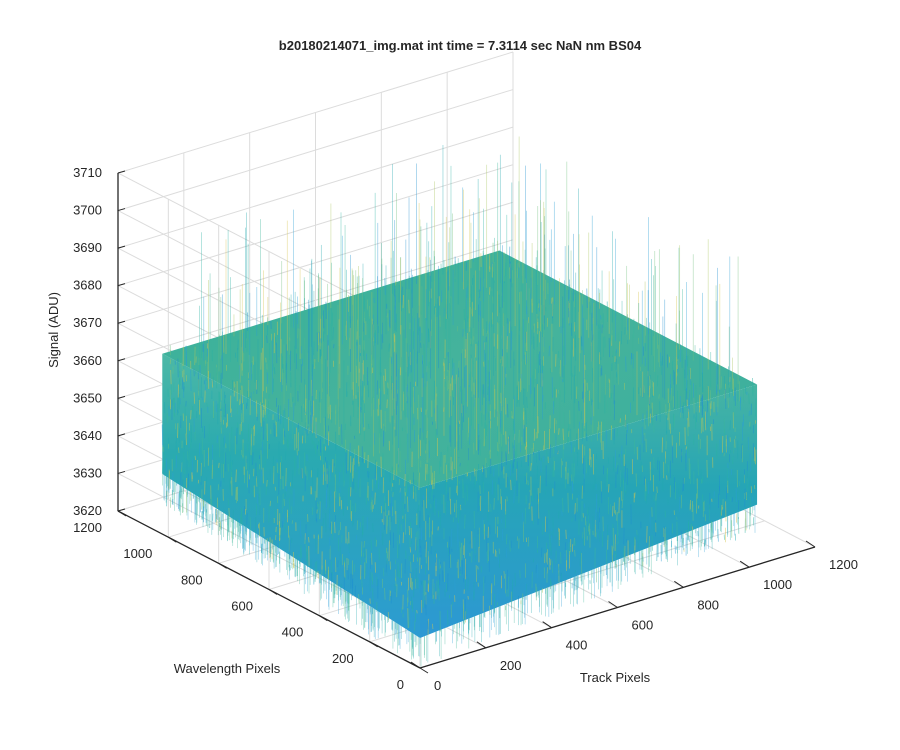 Image resolution: width=900 pixels, height=750 pixels. I want to click on x-tick-label: 1000, so click(777, 584).